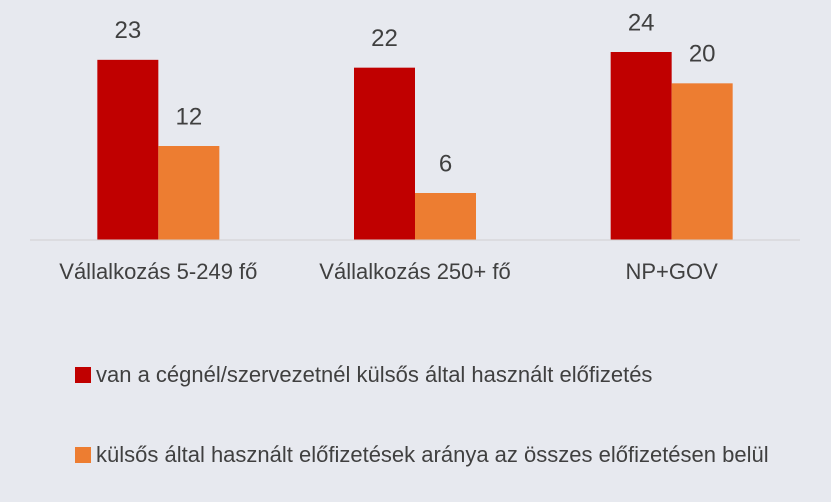  I want to click on x-tick-label: Vállalkozás 250+ fő, so click(414, 271).